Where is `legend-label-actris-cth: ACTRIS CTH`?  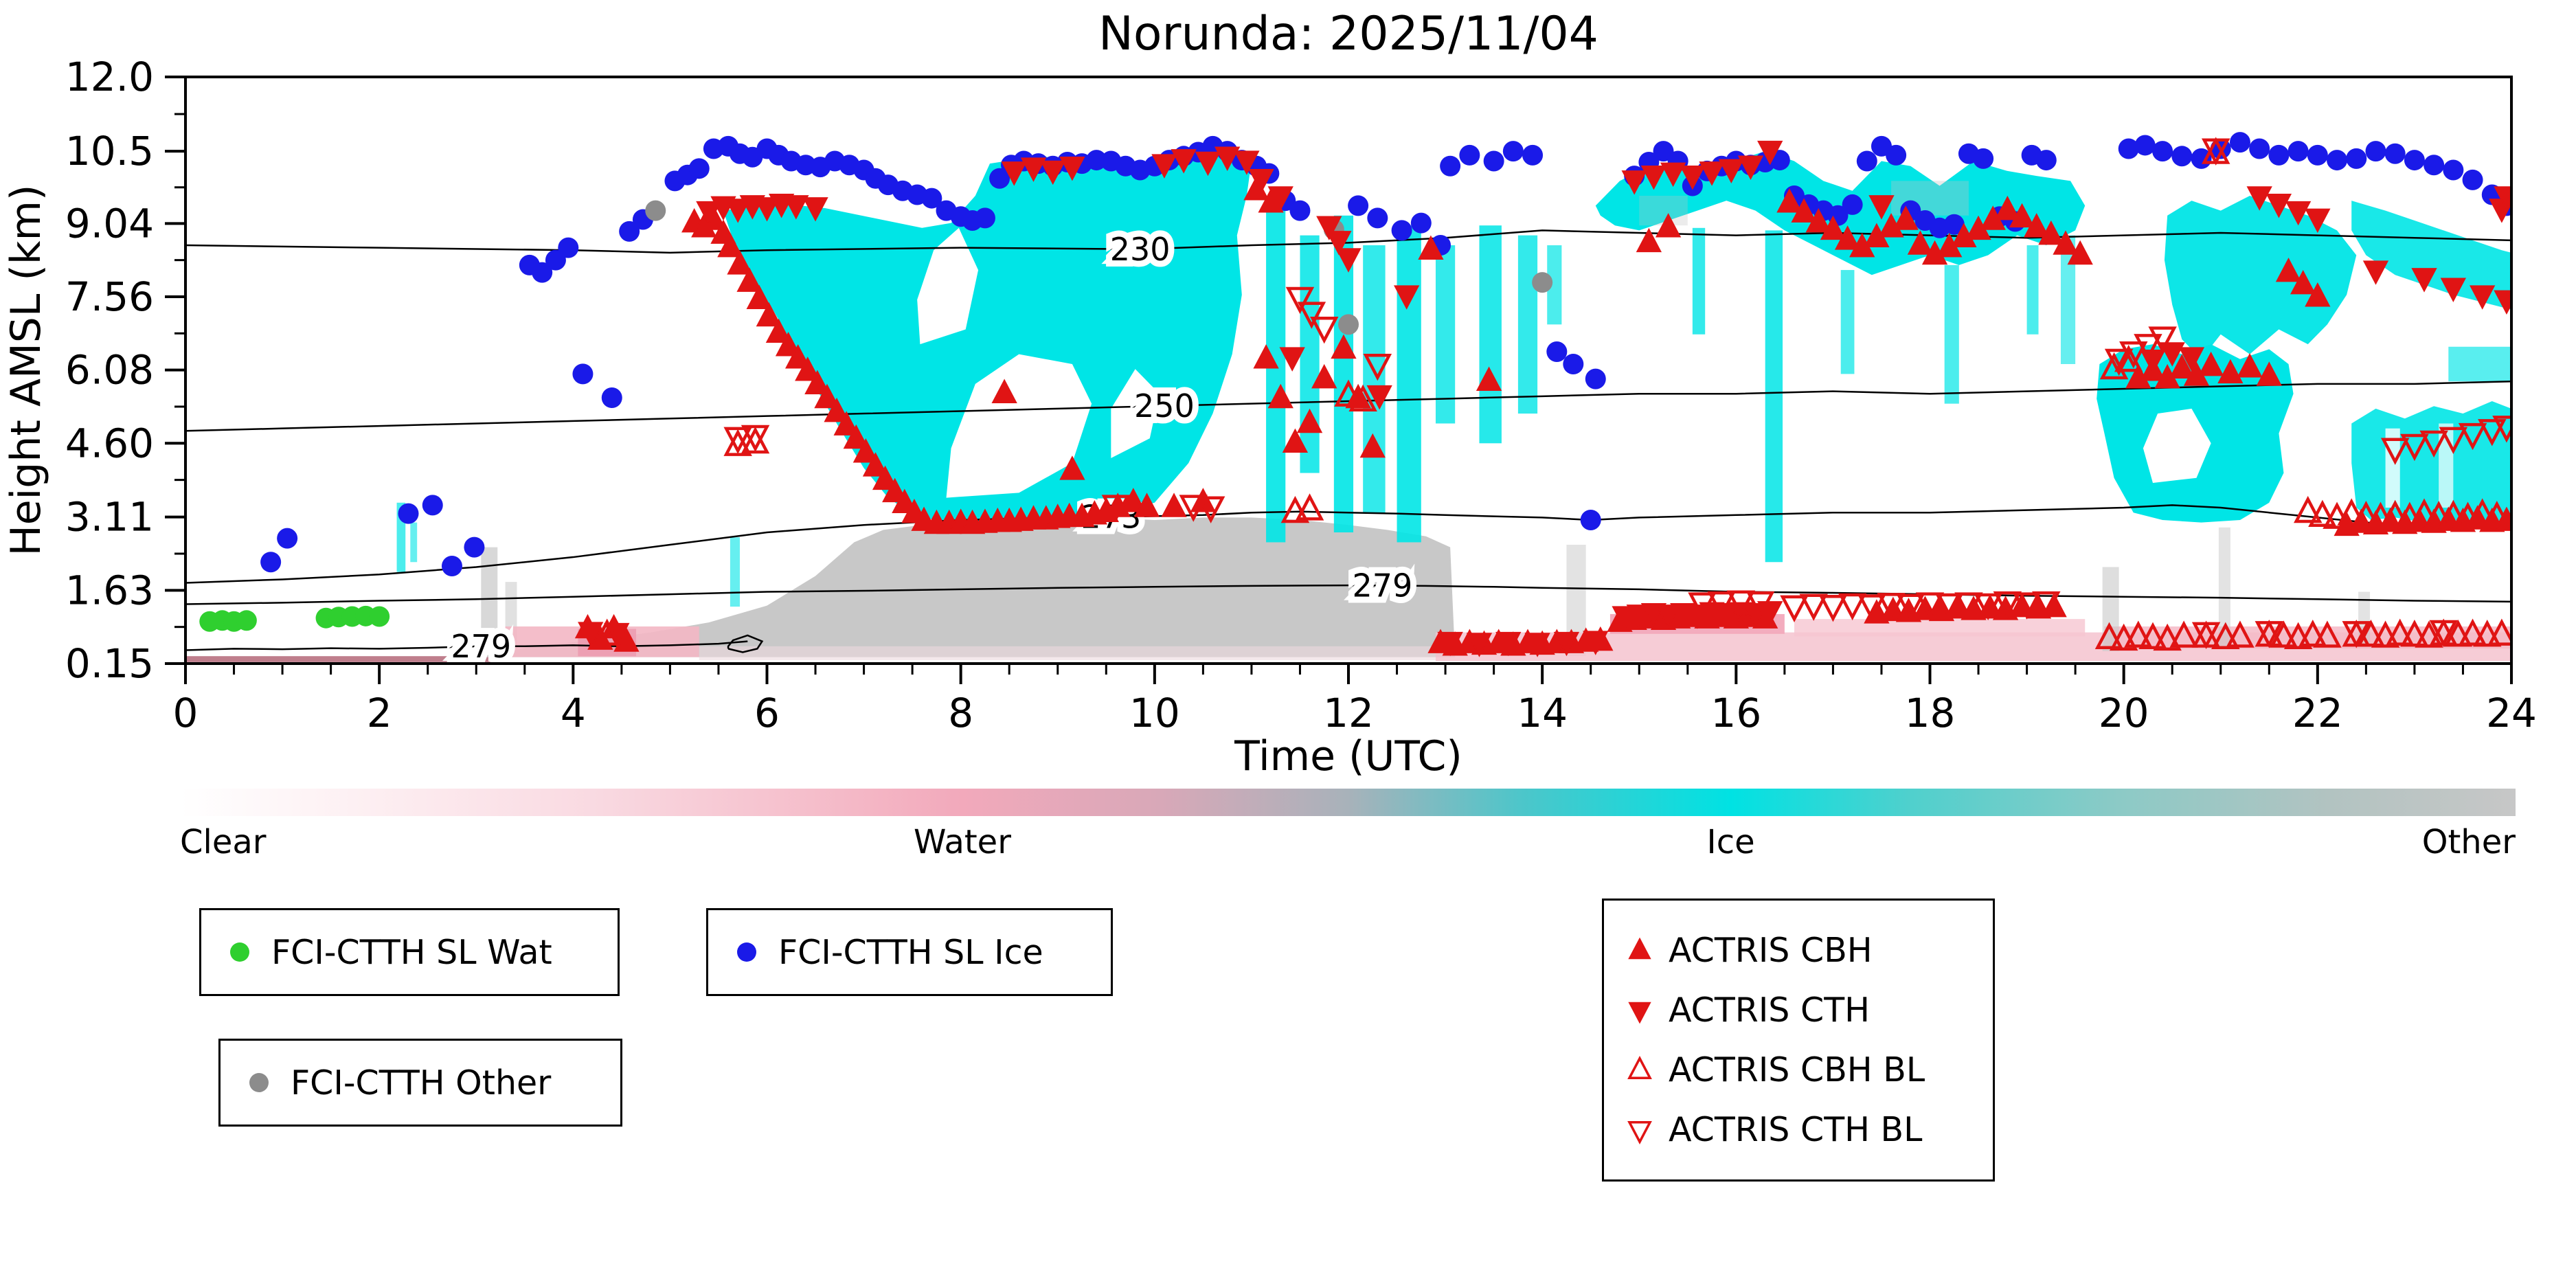
legend-label-actris-cth: ACTRIS CTH is located at coordinates (1769, 1010).